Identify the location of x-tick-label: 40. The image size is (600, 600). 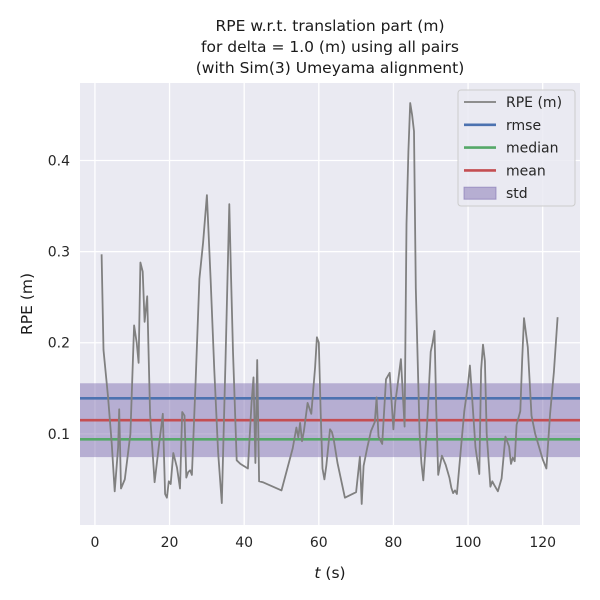
(244, 543).